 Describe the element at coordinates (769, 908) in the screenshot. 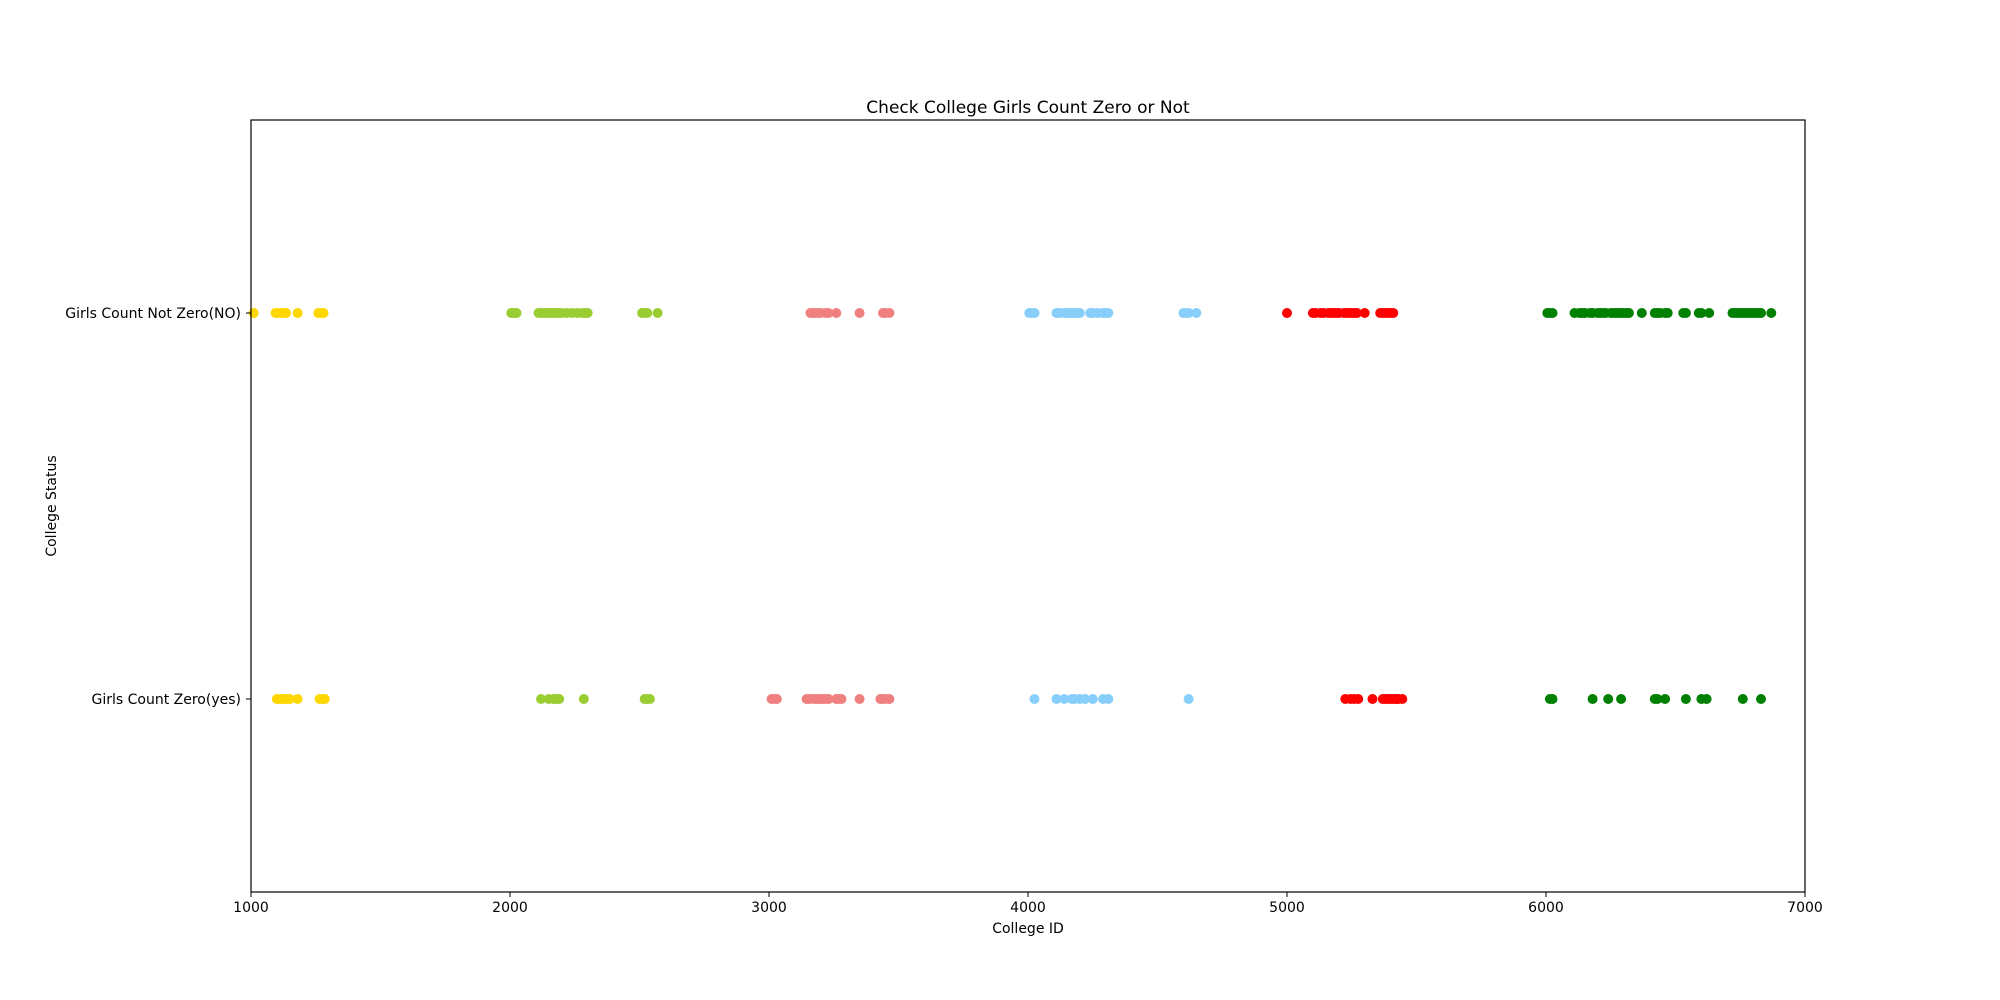

I see `x-tick-label: 3000` at that location.